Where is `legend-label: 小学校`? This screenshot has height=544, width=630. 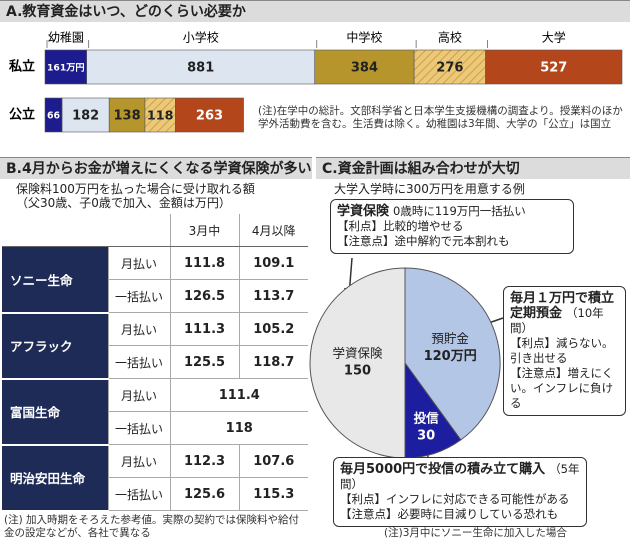 legend-label: 小学校 is located at coordinates (201, 37).